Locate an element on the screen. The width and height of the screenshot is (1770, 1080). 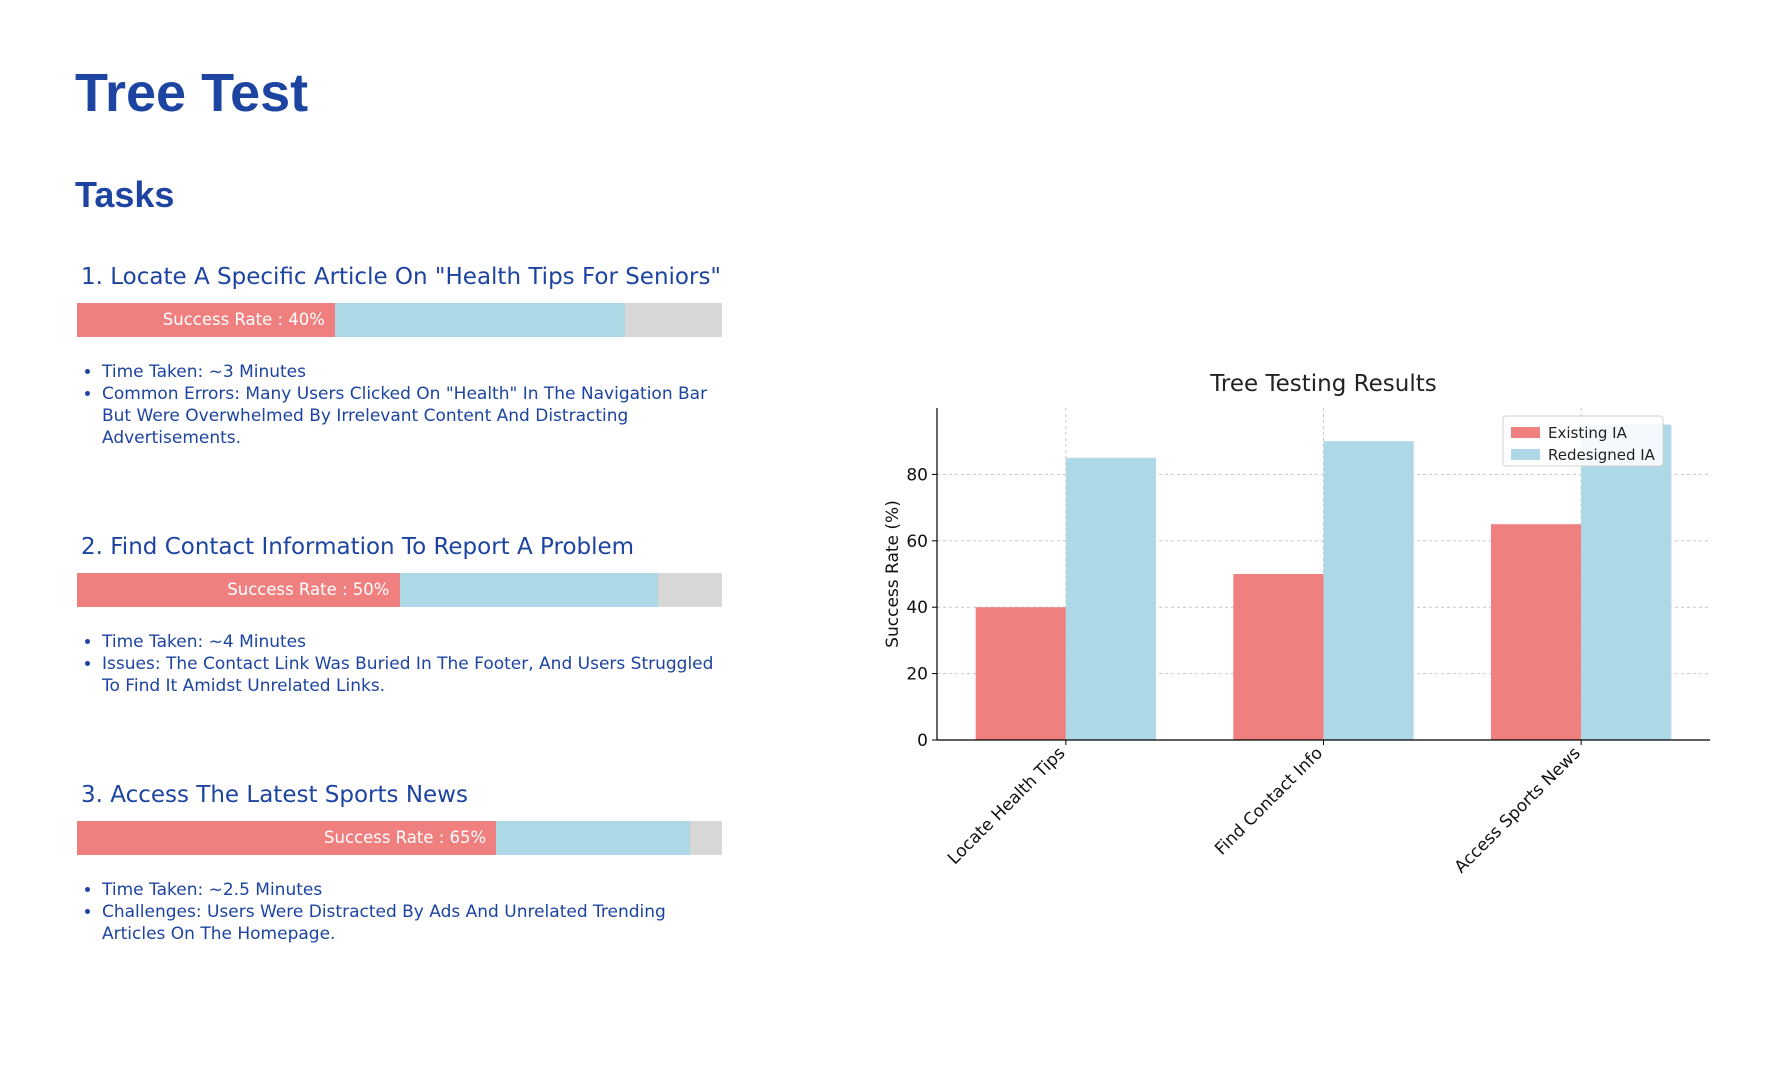
note-item: Time Taken: ~4 Minutes is located at coordinates (412, 642).